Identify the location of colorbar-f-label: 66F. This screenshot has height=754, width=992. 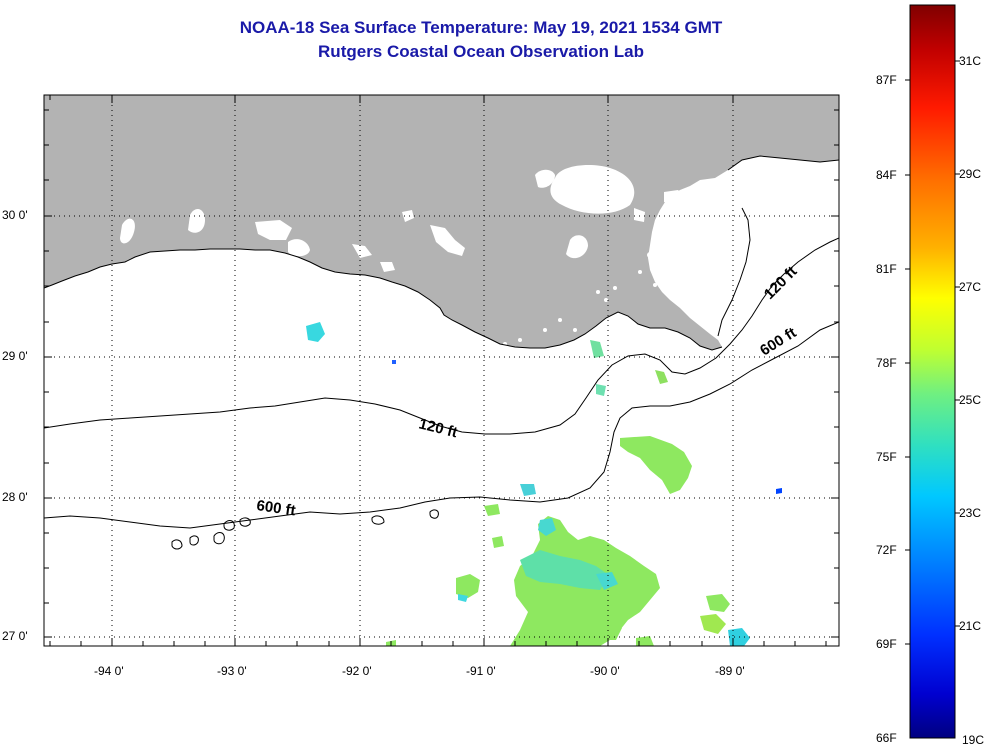
(886, 738).